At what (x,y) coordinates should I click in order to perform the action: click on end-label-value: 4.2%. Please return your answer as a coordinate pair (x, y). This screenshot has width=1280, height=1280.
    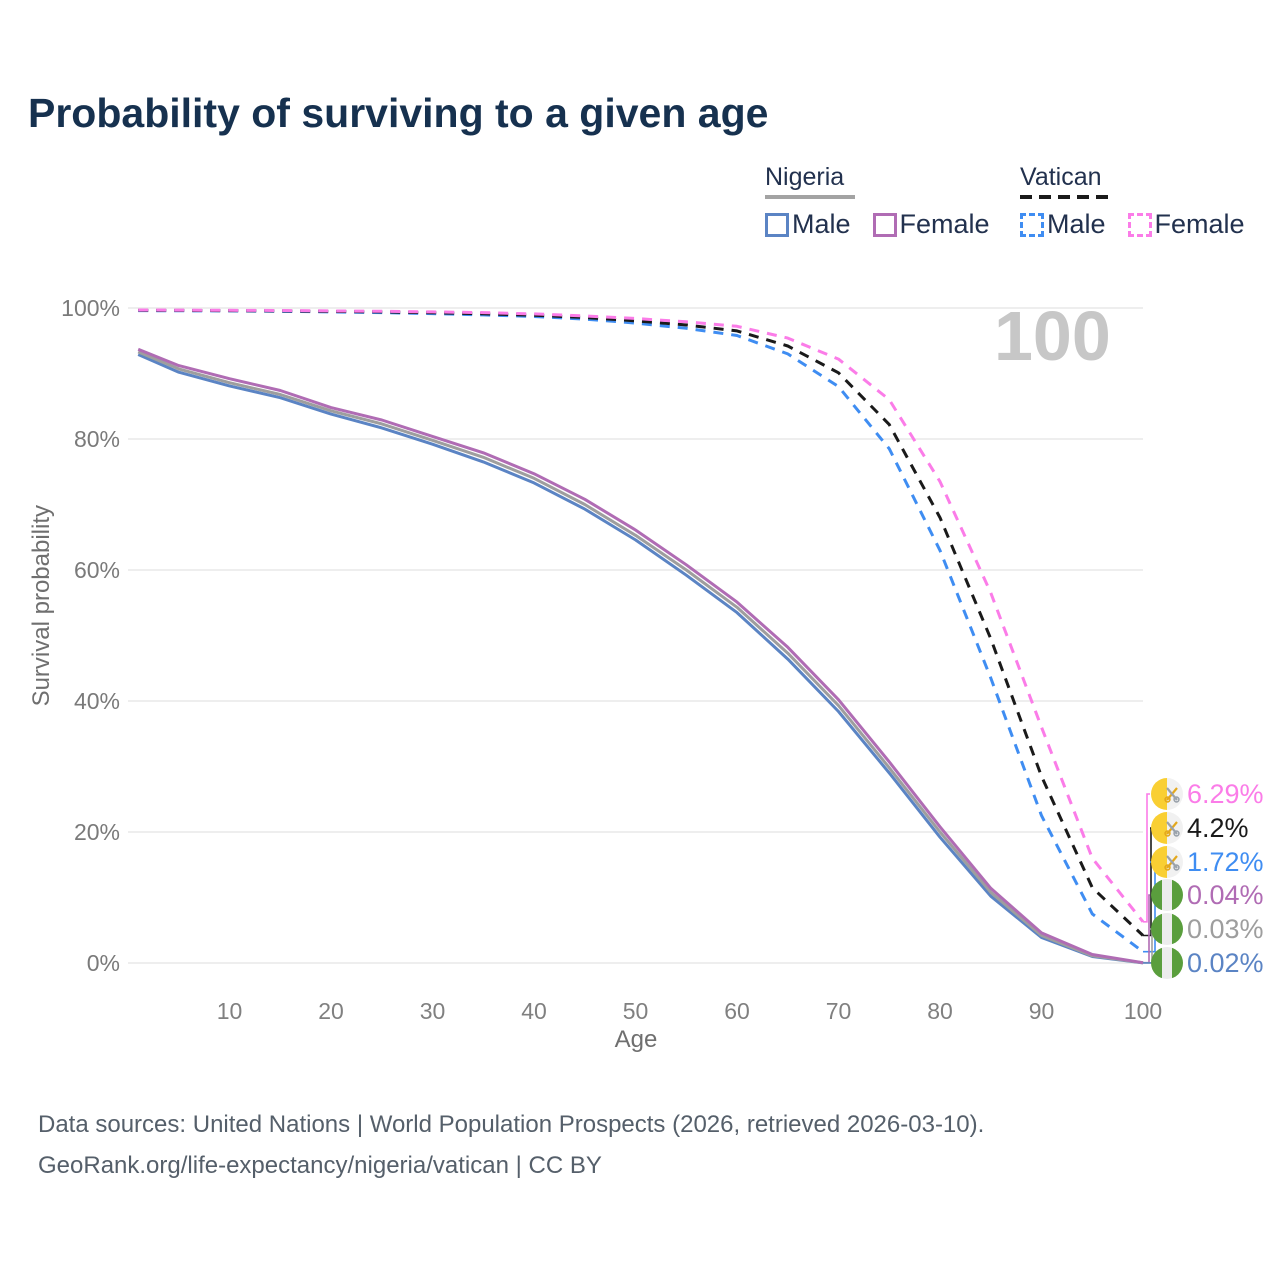
    Looking at the image, I should click on (1218, 827).